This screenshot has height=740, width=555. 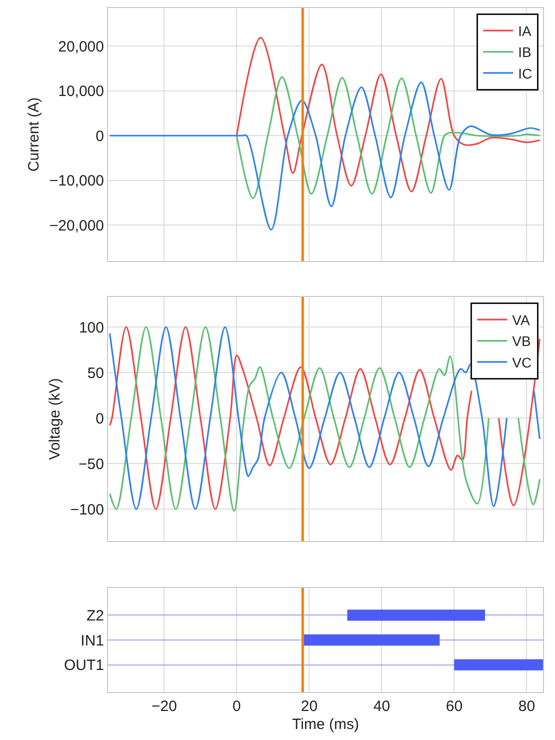 I want to click on legend-label: VA, so click(x=521, y=320).